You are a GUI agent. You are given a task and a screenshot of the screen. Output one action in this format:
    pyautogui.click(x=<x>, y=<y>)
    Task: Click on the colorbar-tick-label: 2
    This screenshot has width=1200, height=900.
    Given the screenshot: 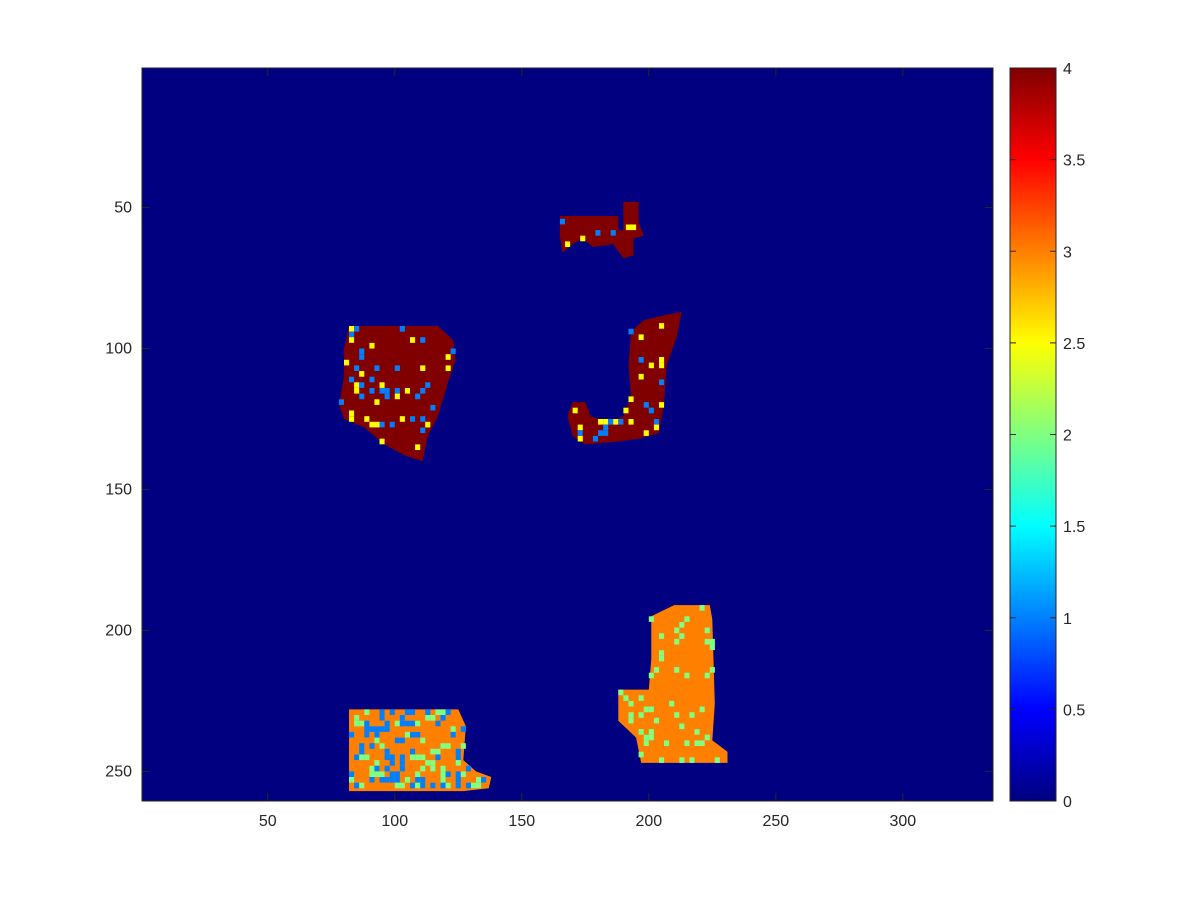 What is the action you would take?
    pyautogui.click(x=1067, y=436)
    